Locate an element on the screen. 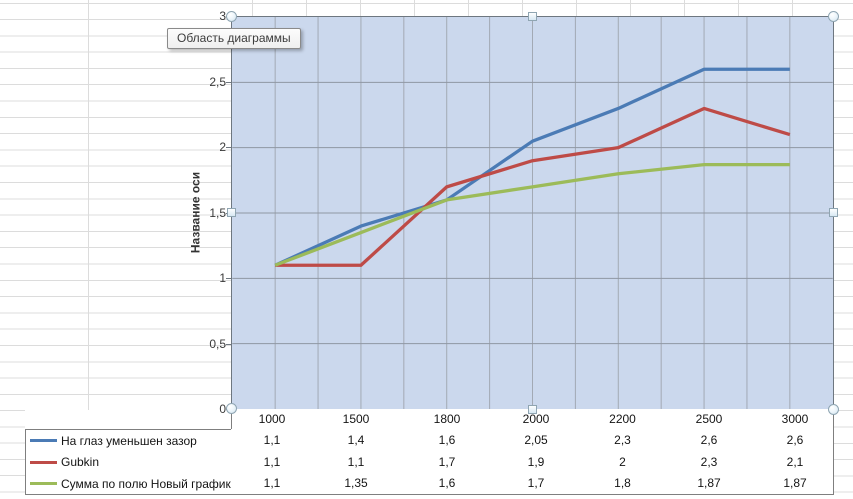 This screenshot has width=853, height=499. sheet-gridline-rows-right is located at coordinates (843, 259).